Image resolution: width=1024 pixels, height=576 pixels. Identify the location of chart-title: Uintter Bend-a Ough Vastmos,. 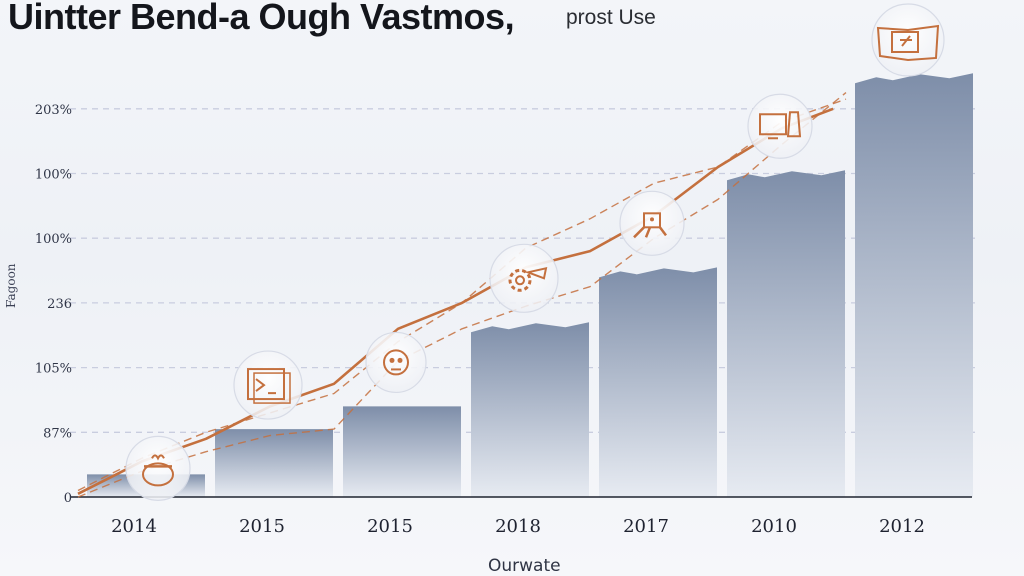
(261, 18).